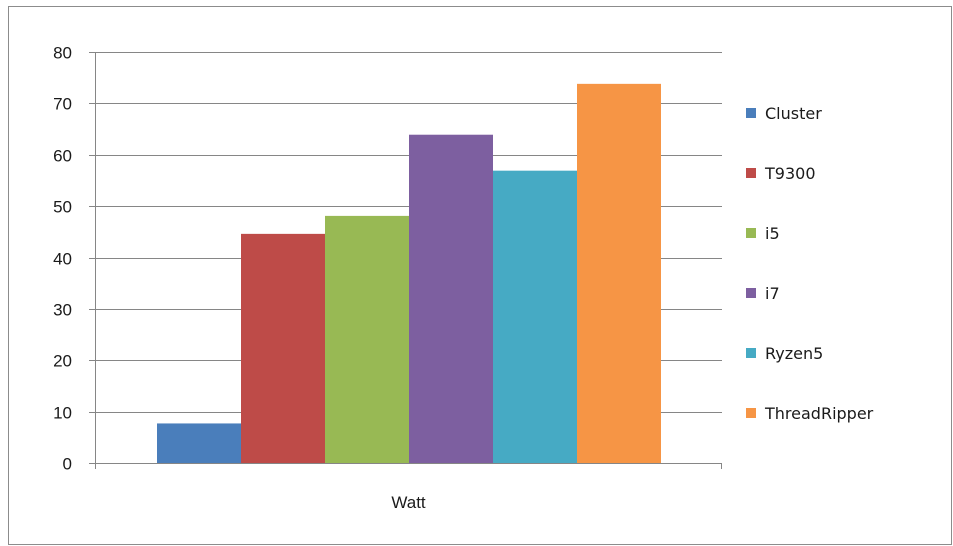 The width and height of the screenshot is (953, 546). Describe the element at coordinates (62, 156) in the screenshot. I see `y-tick-label-60: 60` at that location.